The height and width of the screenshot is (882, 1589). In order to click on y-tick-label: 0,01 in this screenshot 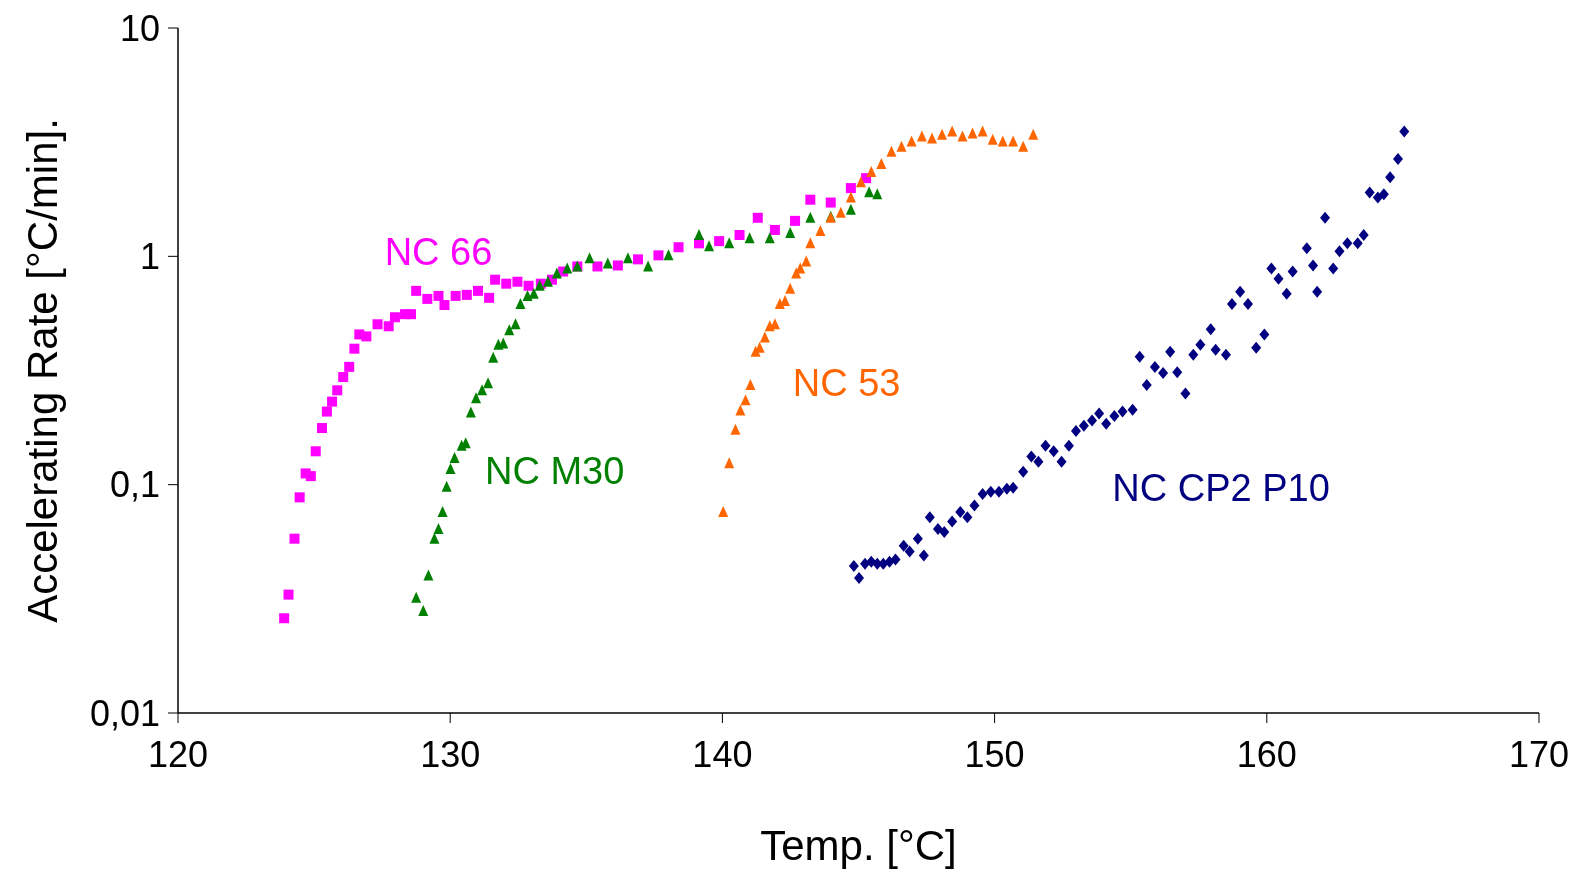, I will do `click(124, 713)`.